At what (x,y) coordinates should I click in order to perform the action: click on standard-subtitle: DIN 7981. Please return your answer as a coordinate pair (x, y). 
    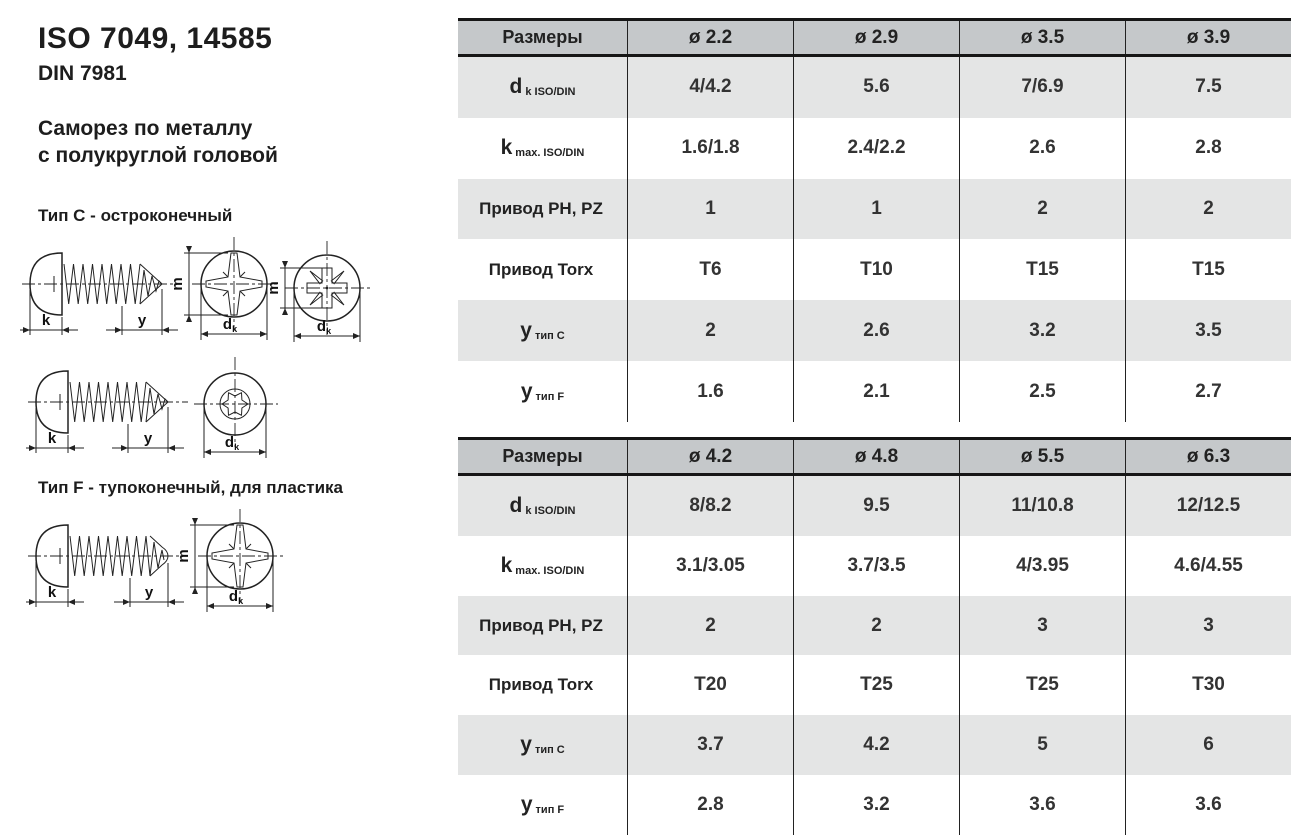
    Looking at the image, I should click on (82, 73).